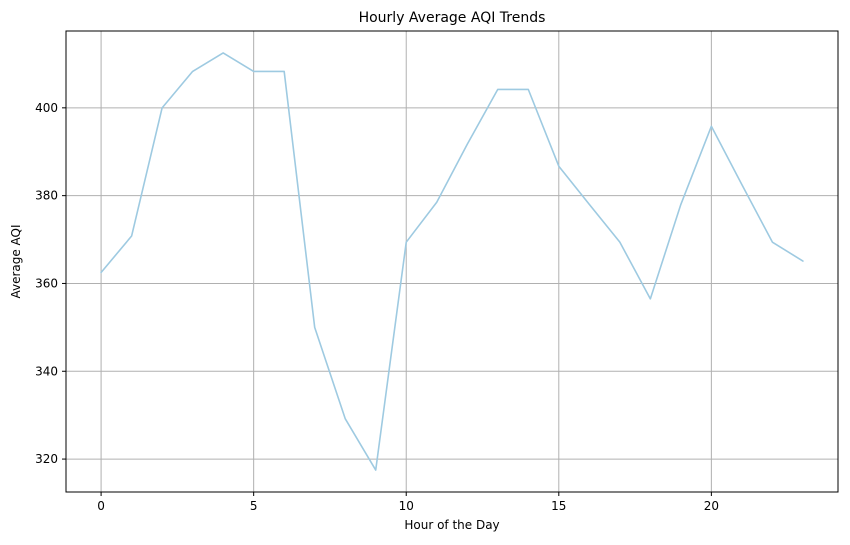 This screenshot has height=545, width=850. I want to click on x-tick-label: 20, so click(711, 506).